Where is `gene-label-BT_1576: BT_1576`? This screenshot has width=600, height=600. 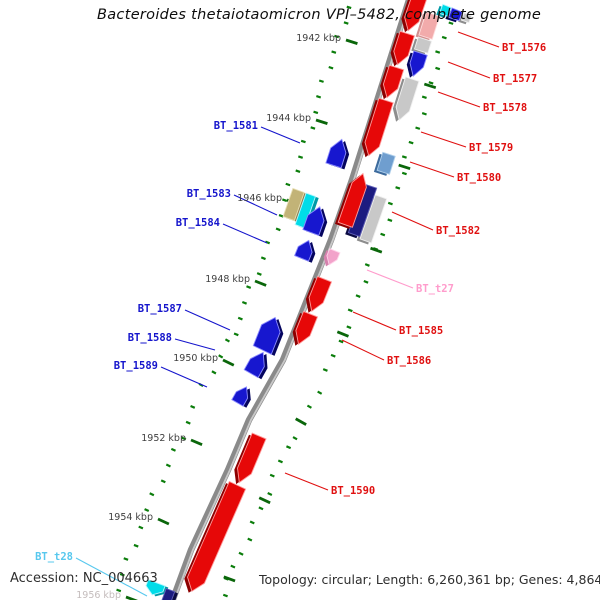 gene-label-BT_1576: BT_1576 is located at coordinates (524, 48).